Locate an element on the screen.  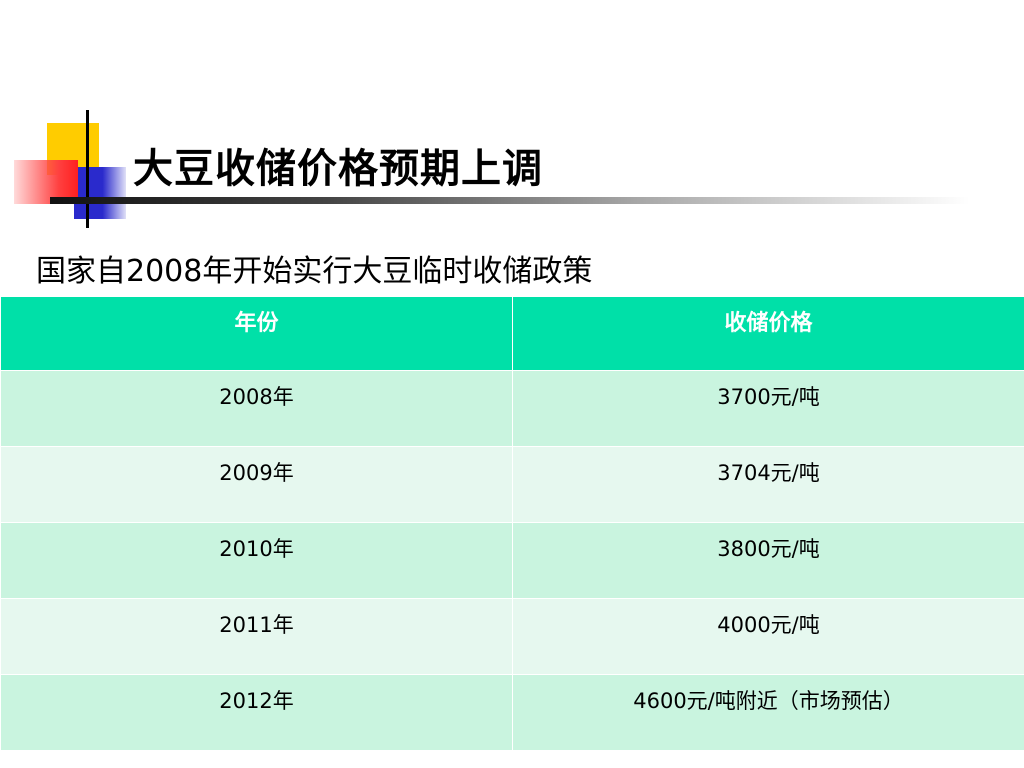
cell-price: 4600元/吨附近（市场预估） is located at coordinates (768, 712).